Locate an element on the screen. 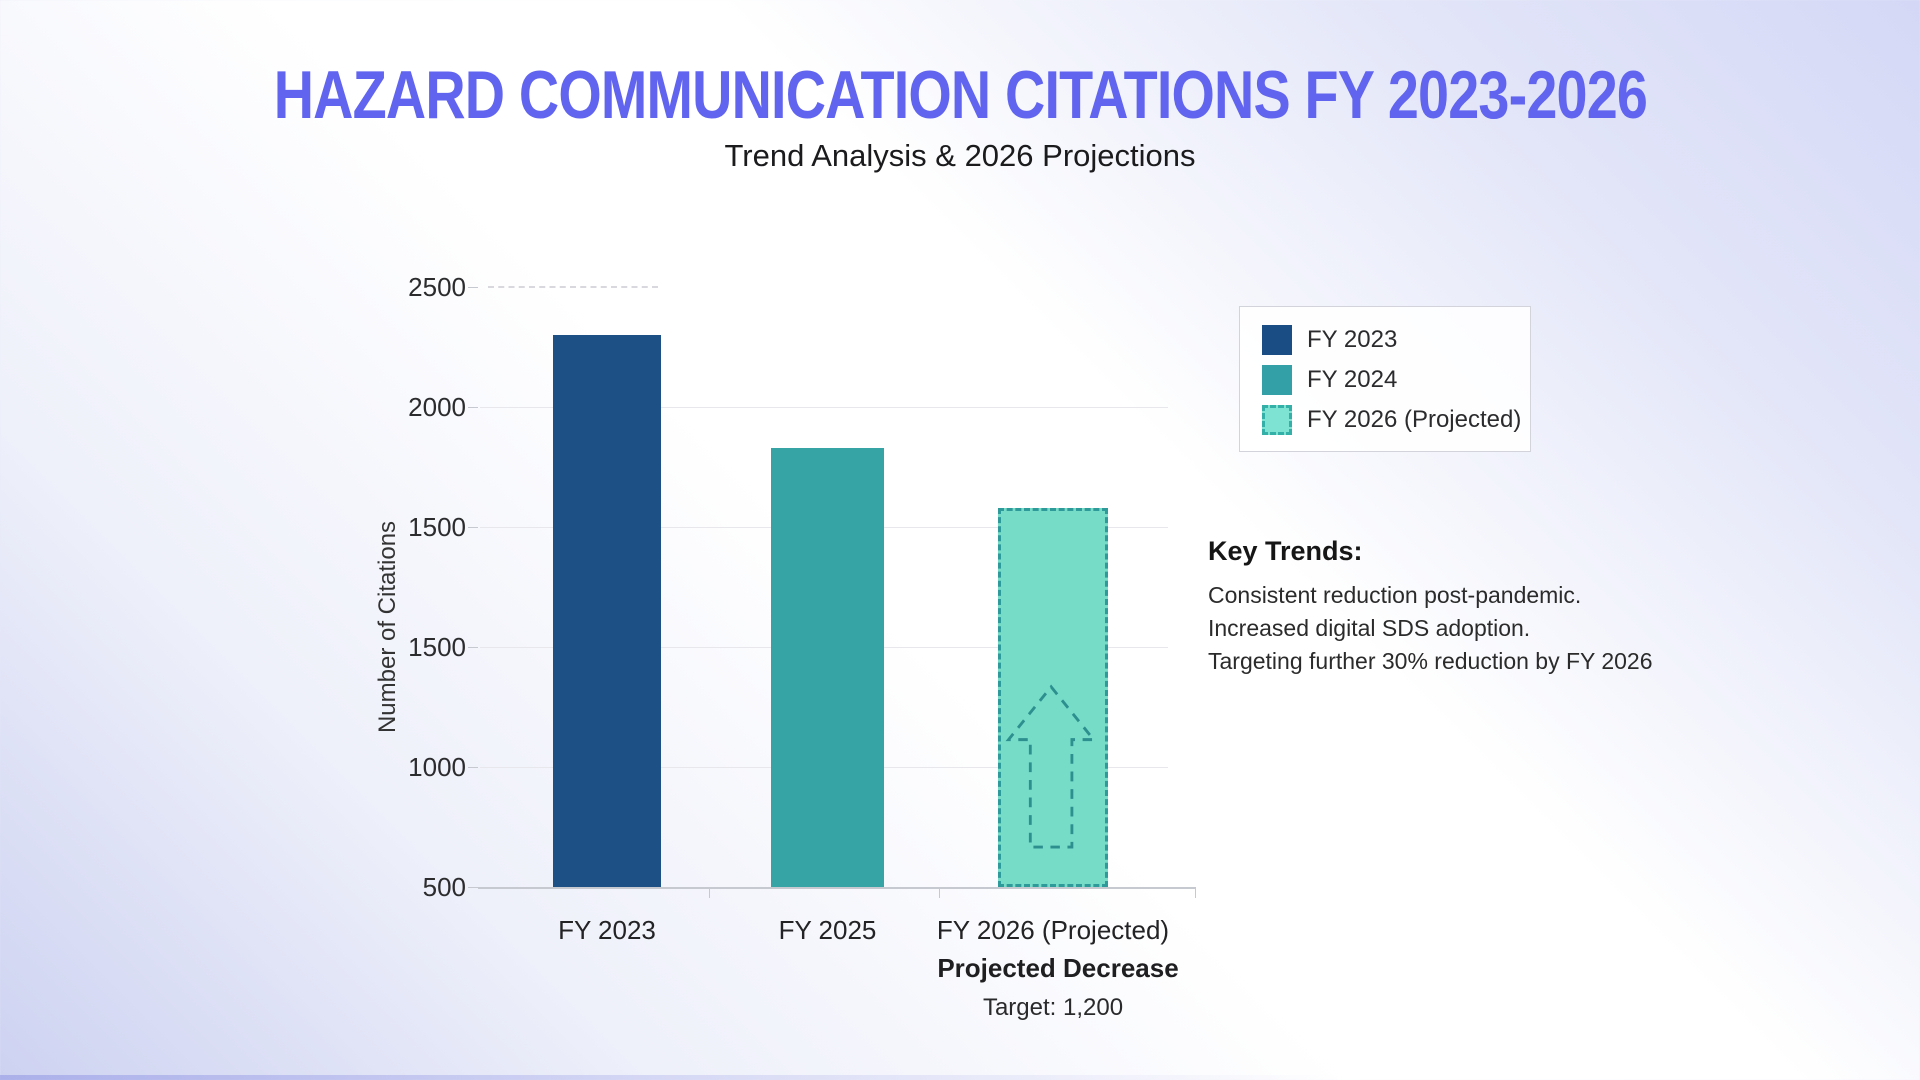  x-tick-label: FY 2025 is located at coordinates (827, 930).